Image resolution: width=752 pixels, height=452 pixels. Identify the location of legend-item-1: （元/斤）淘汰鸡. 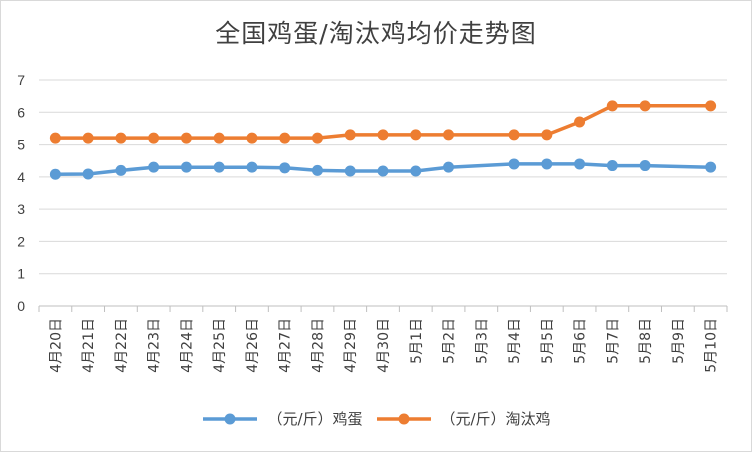
(463, 418).